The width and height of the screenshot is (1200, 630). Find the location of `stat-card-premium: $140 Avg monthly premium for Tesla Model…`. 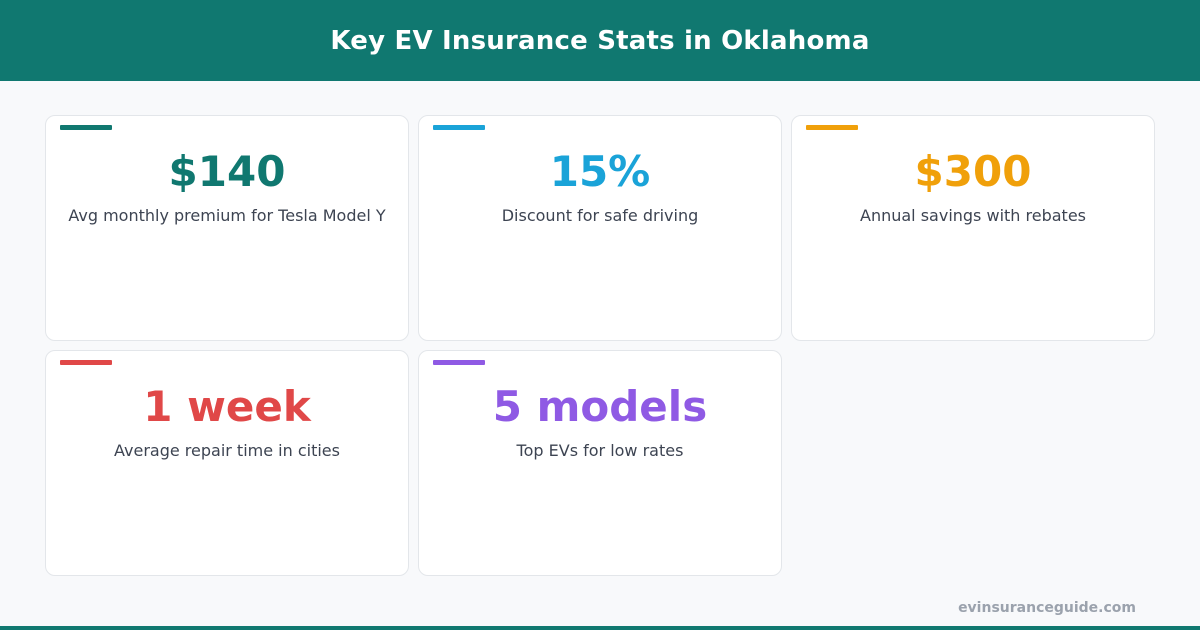

stat-card-premium: $140 Avg monthly premium for Tesla Model… is located at coordinates (227, 228).